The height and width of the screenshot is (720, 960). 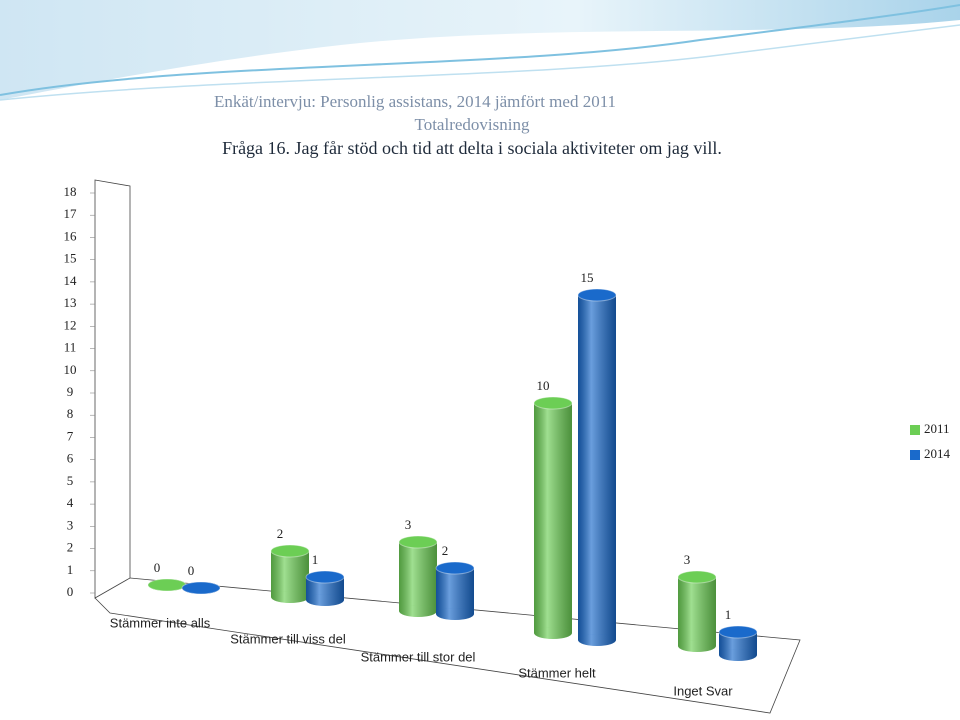 What do you see at coordinates (70, 524) in the screenshot?
I see `y-tick-label: 3` at bounding box center [70, 524].